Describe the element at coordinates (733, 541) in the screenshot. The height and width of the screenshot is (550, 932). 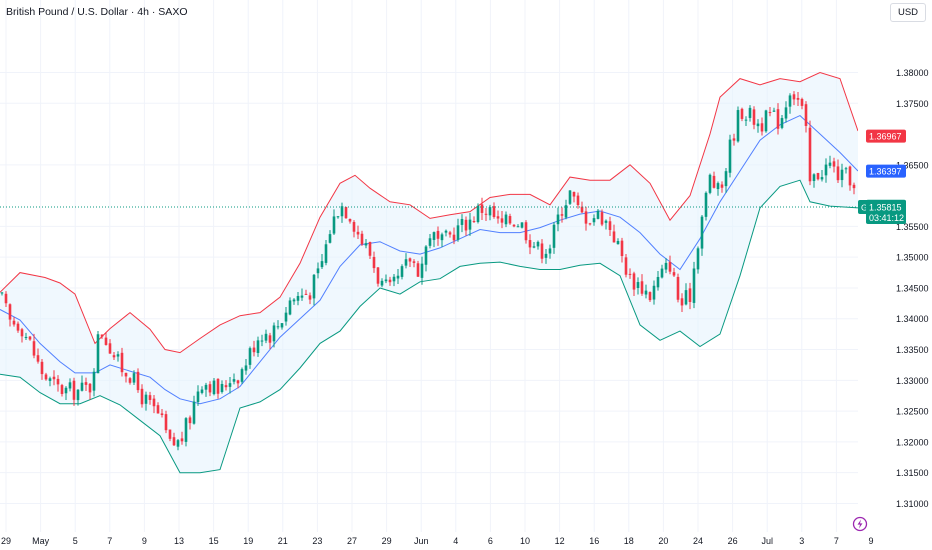
I see `x-tick-label: 26` at that location.